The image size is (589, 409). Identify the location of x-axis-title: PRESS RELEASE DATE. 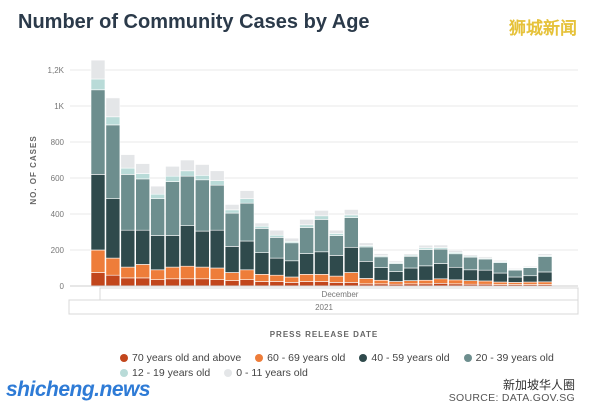
(324, 334).